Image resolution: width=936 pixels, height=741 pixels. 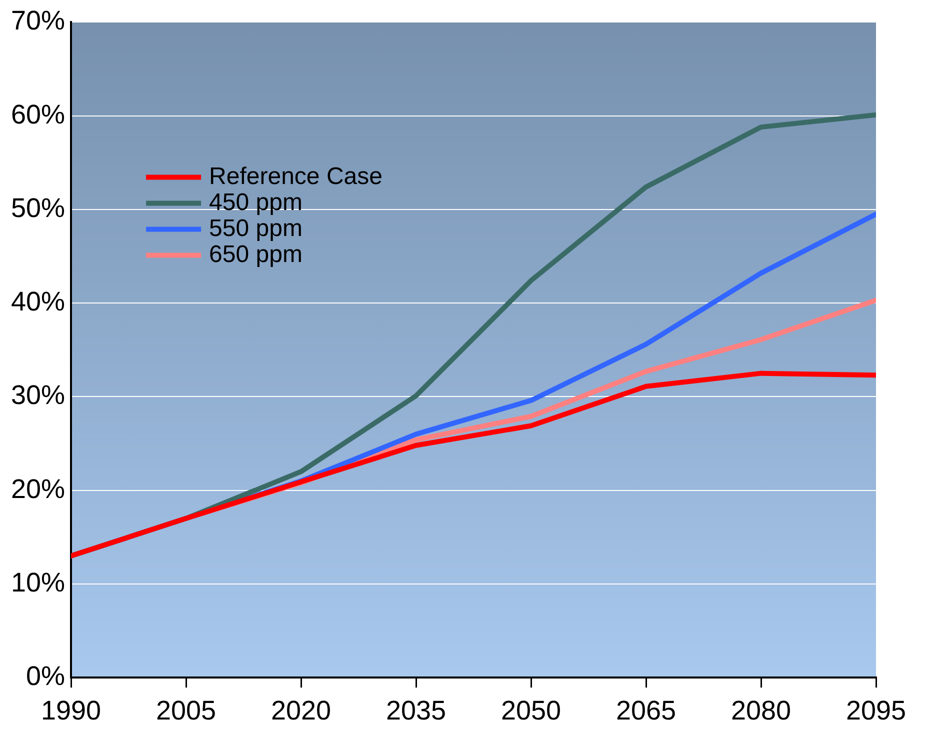 I want to click on x-tick-label: 2095, so click(x=876, y=710).